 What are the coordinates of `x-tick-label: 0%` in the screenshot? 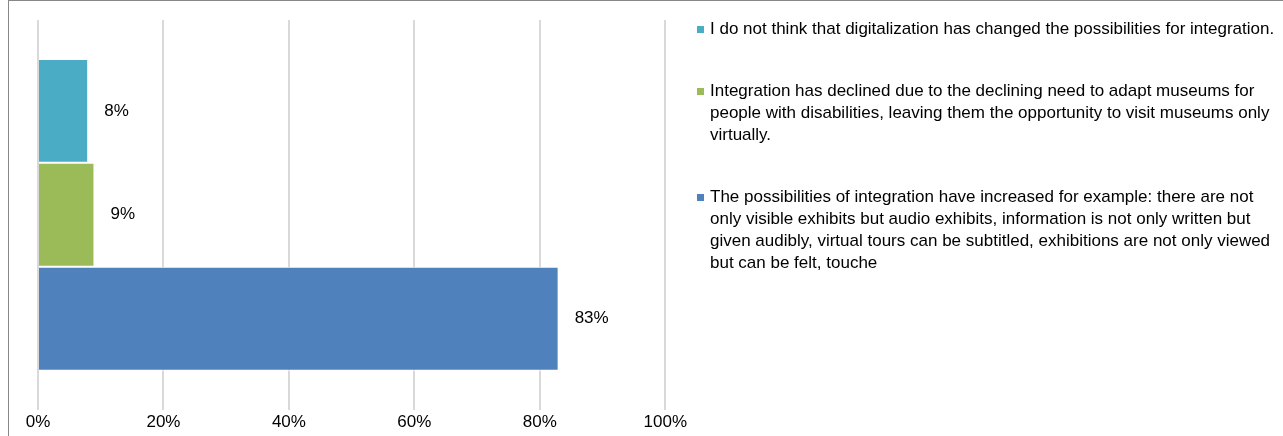 It's located at (38, 422).